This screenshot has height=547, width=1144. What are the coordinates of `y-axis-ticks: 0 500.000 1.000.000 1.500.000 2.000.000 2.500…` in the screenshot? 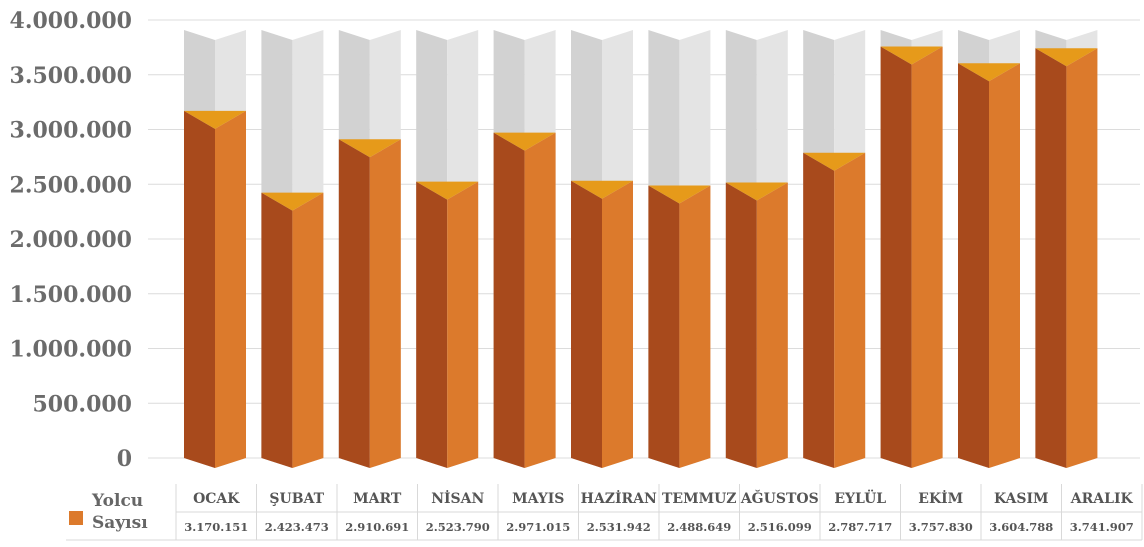 It's located at (71, 240).